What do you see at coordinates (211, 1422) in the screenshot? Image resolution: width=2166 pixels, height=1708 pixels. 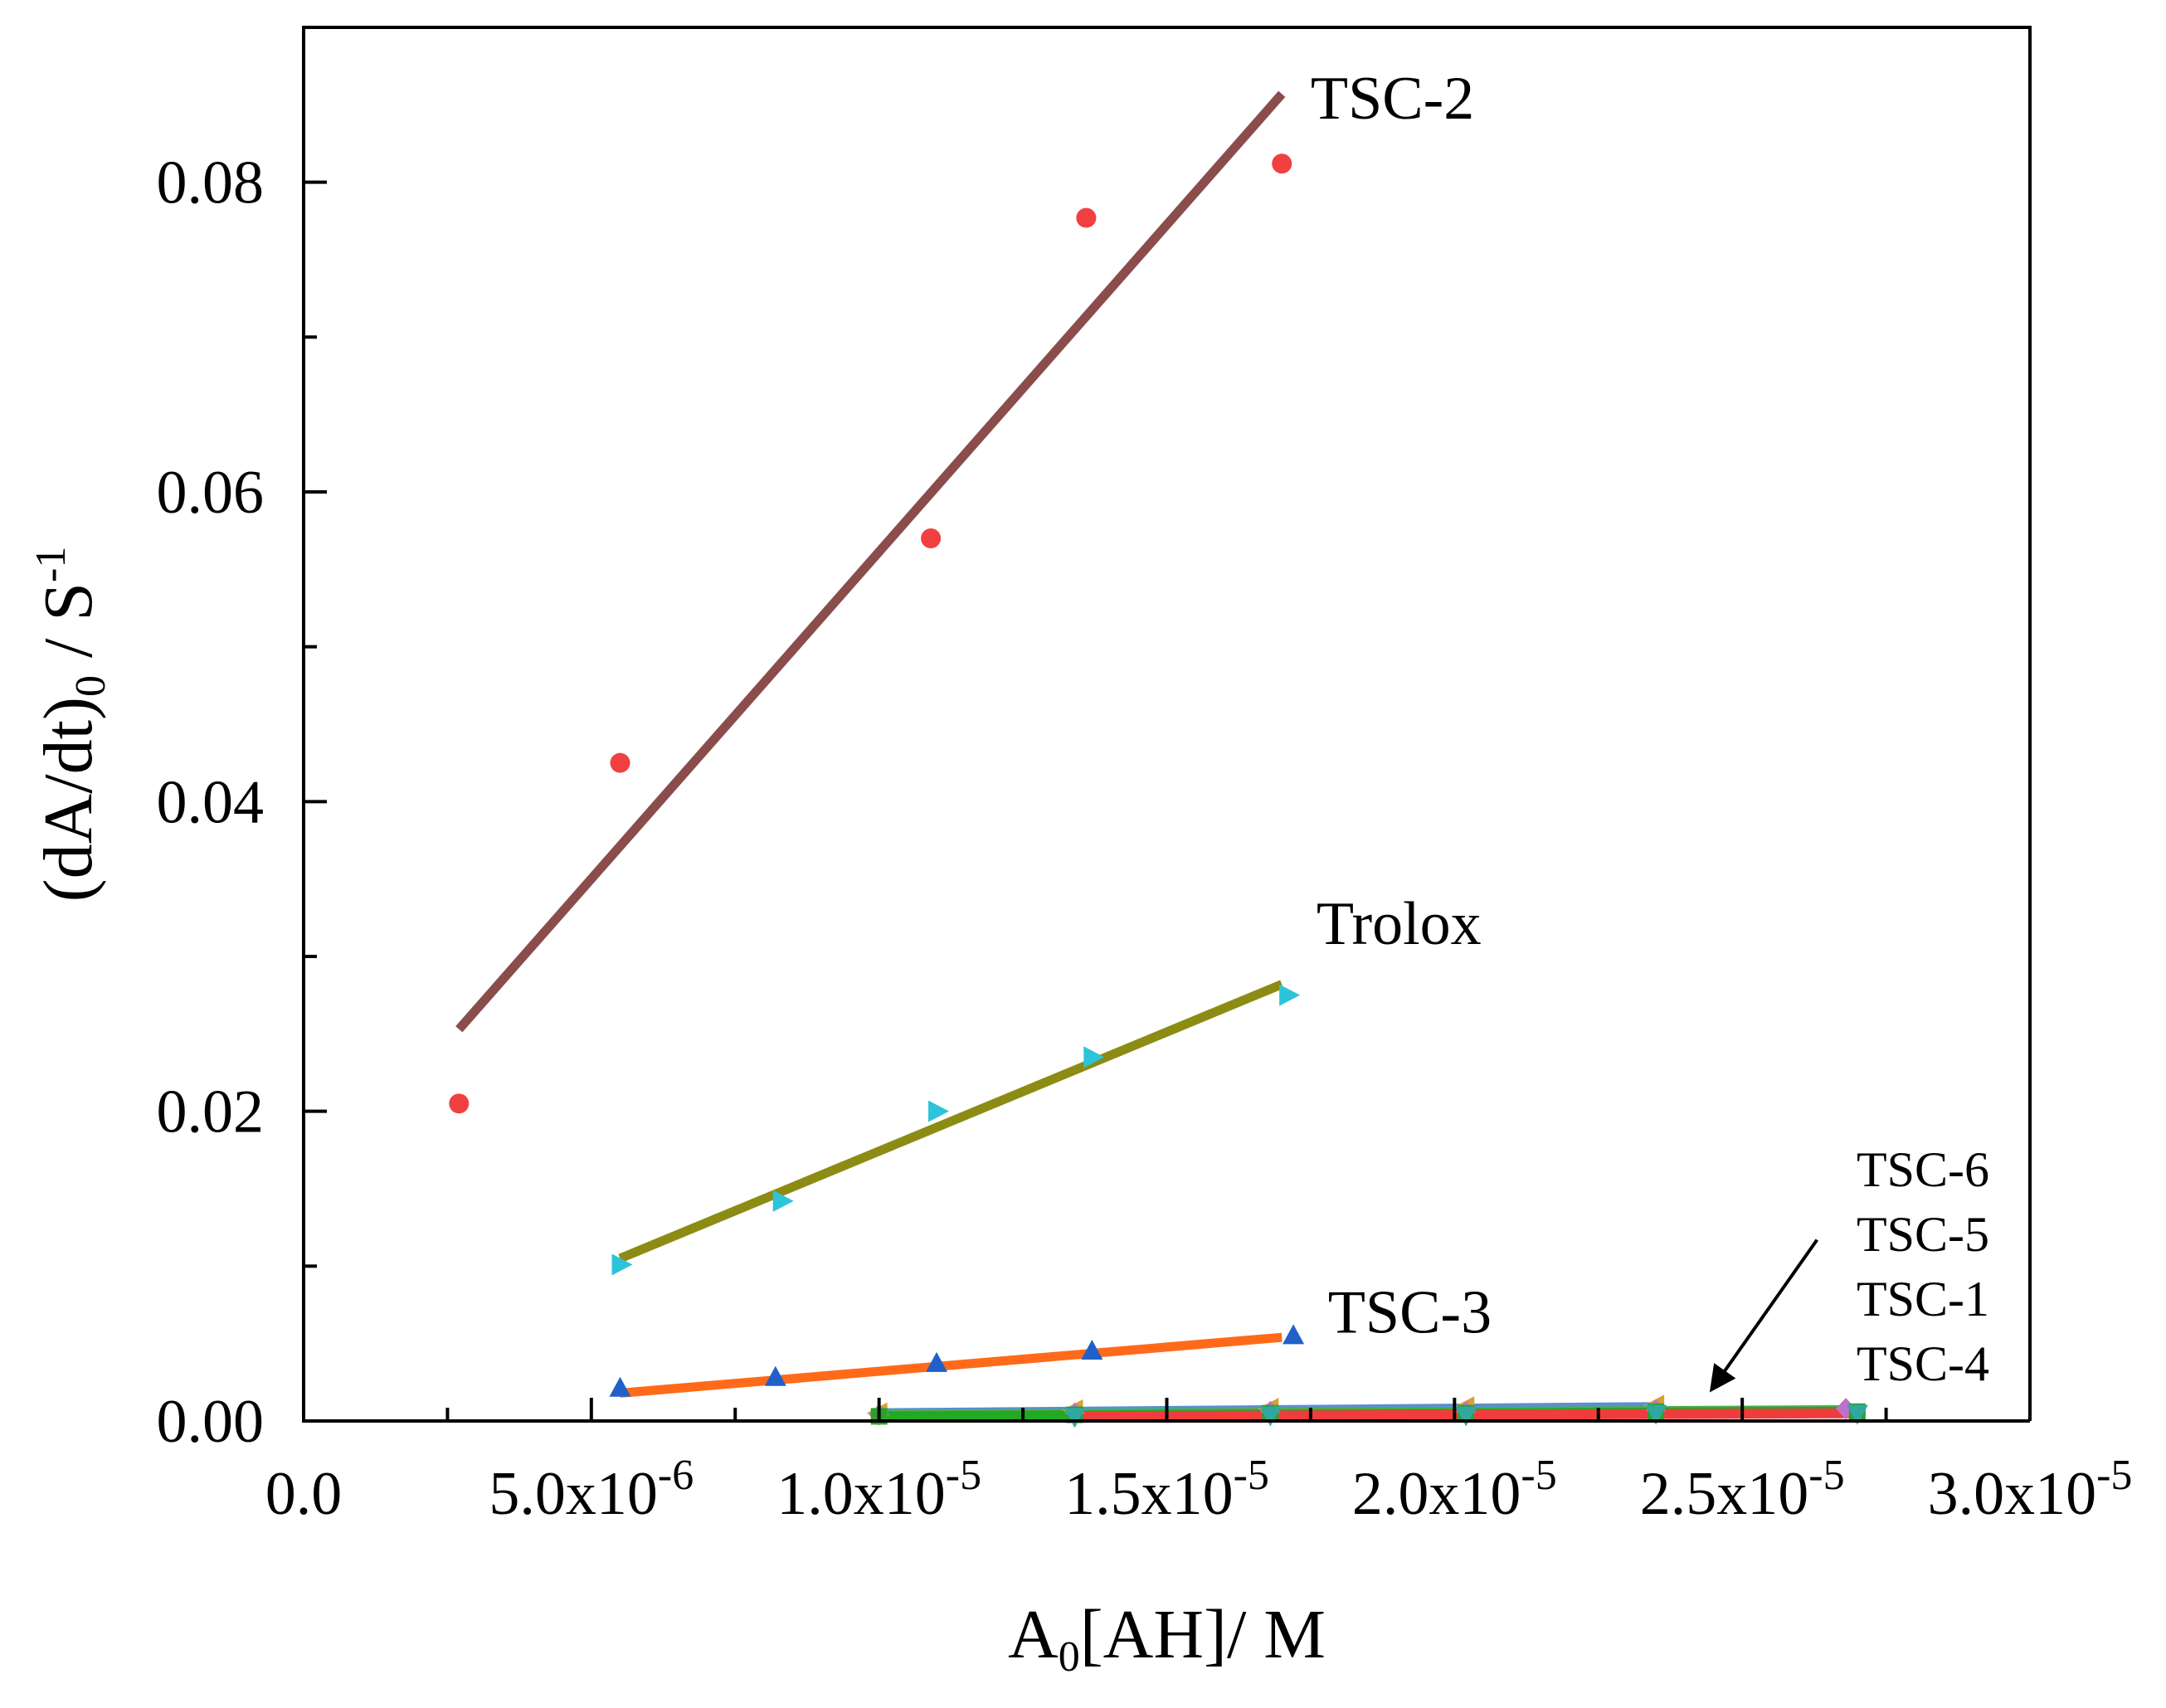 I see `y-tick-label: 0.00` at bounding box center [211, 1422].